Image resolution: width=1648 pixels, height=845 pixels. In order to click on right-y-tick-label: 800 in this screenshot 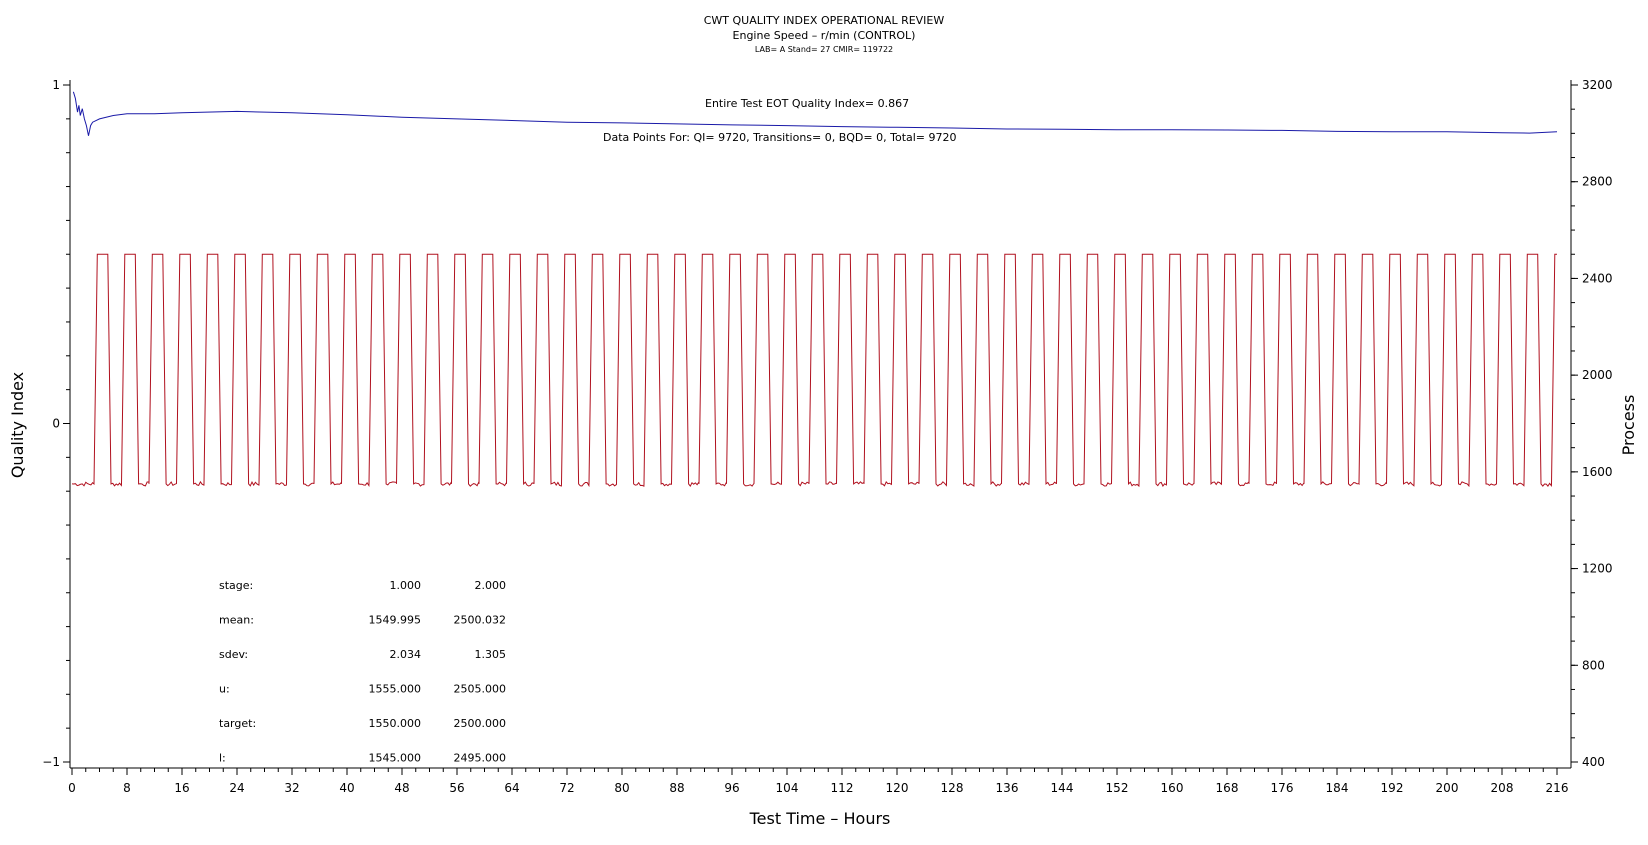, I will do `click(1593, 665)`.